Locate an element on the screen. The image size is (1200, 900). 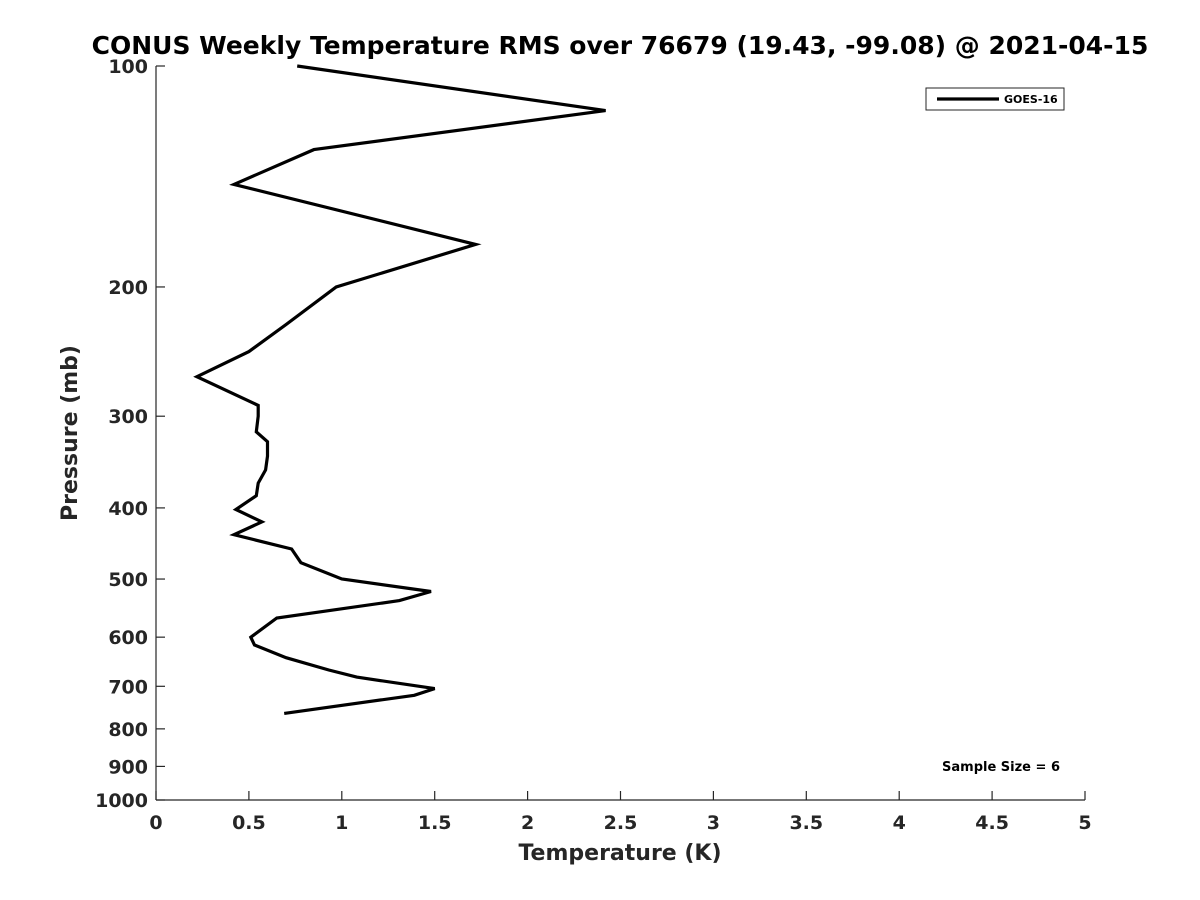
y-tick-label: 300 is located at coordinates (128, 417).